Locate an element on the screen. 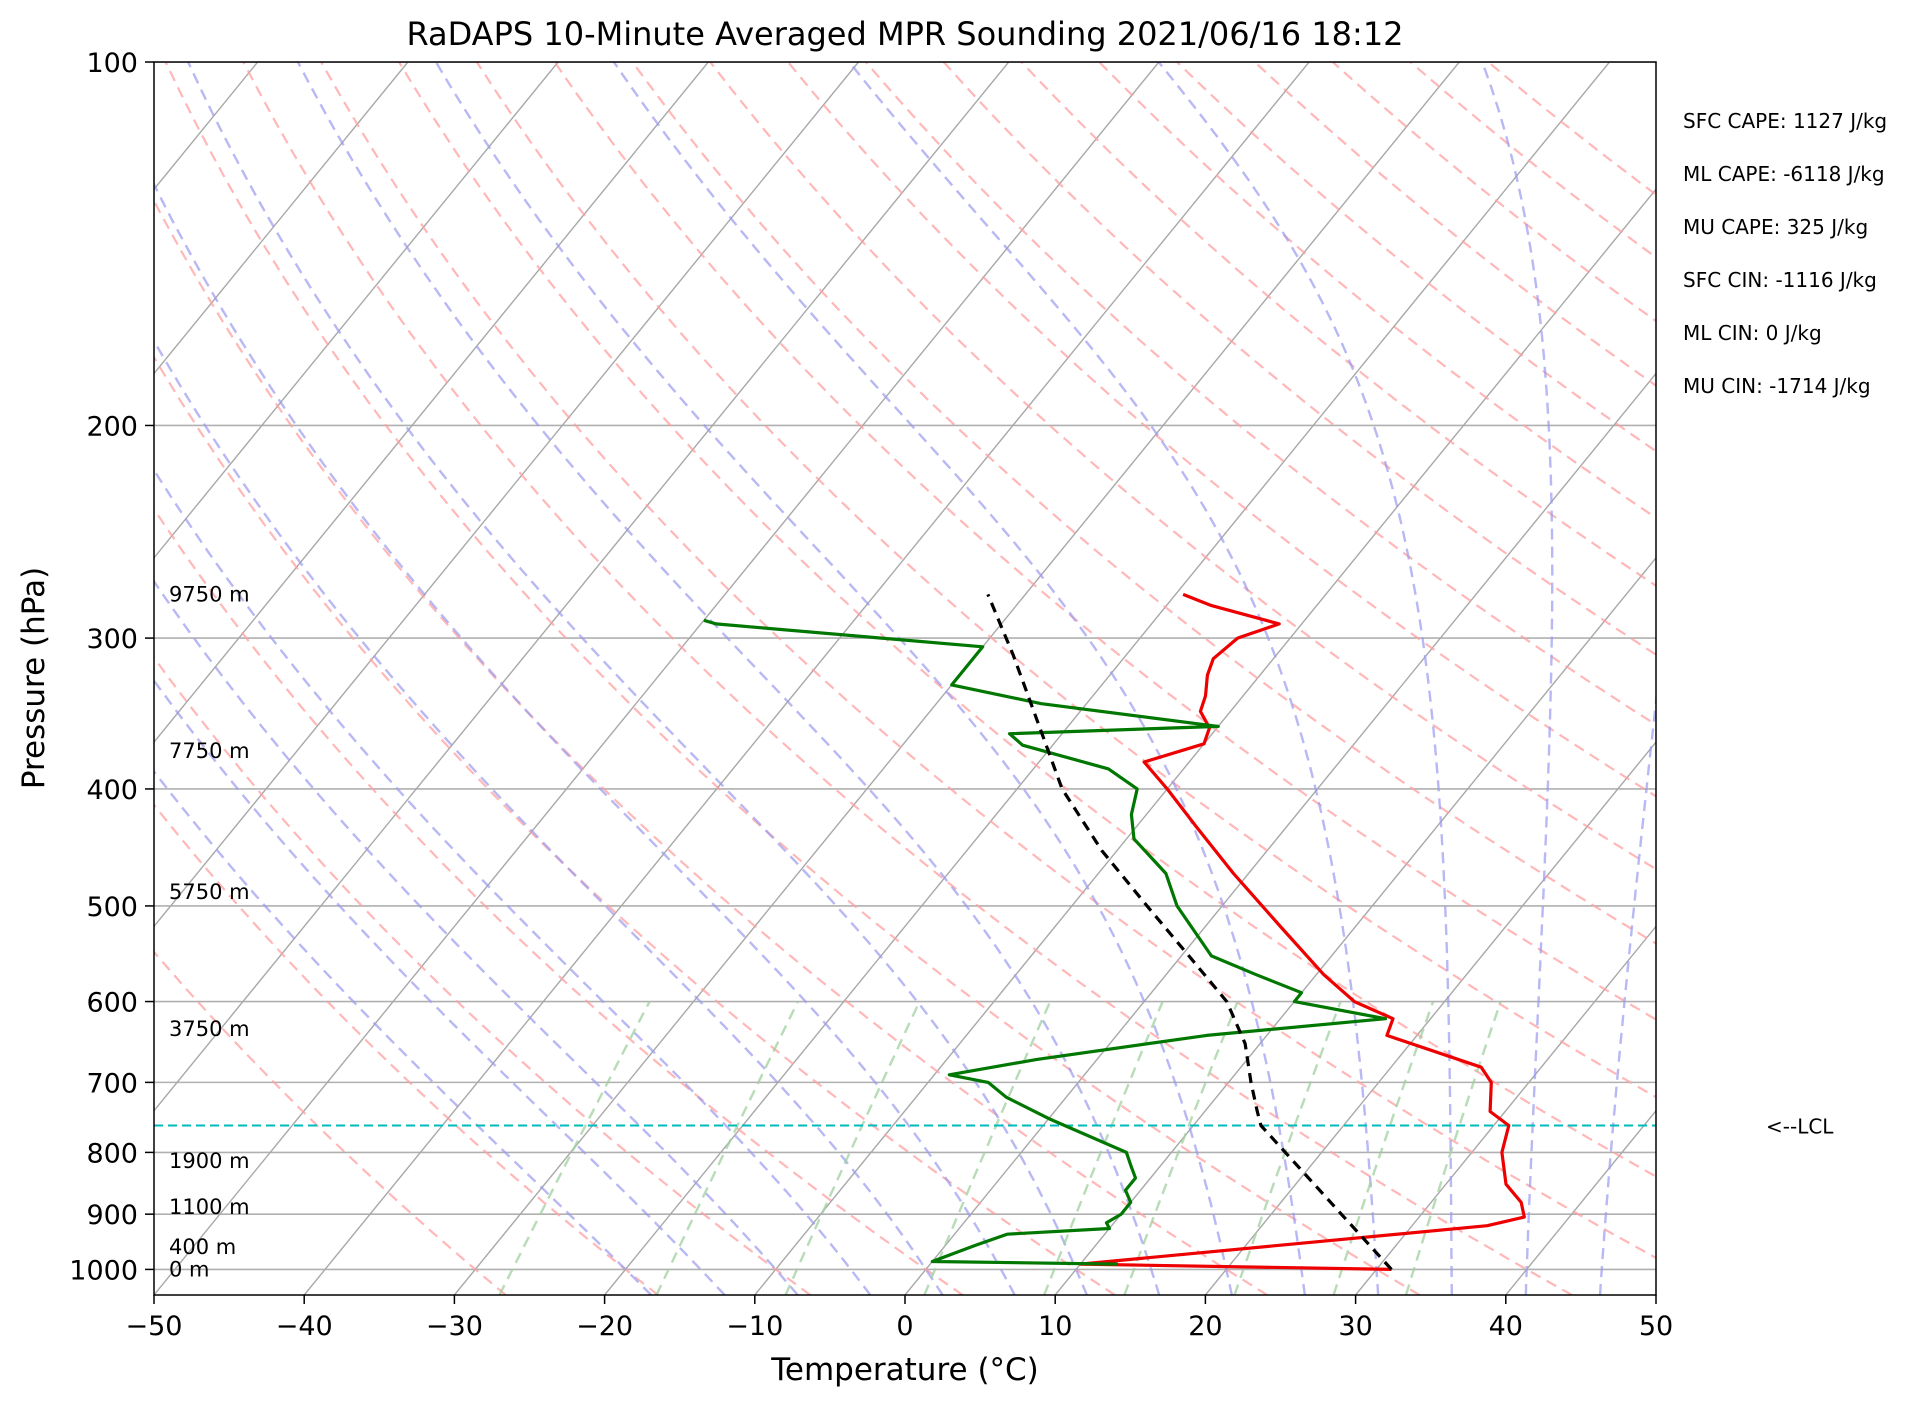 The height and width of the screenshot is (1406, 1925). y-tick-label: 800 is located at coordinates (112, 1153).